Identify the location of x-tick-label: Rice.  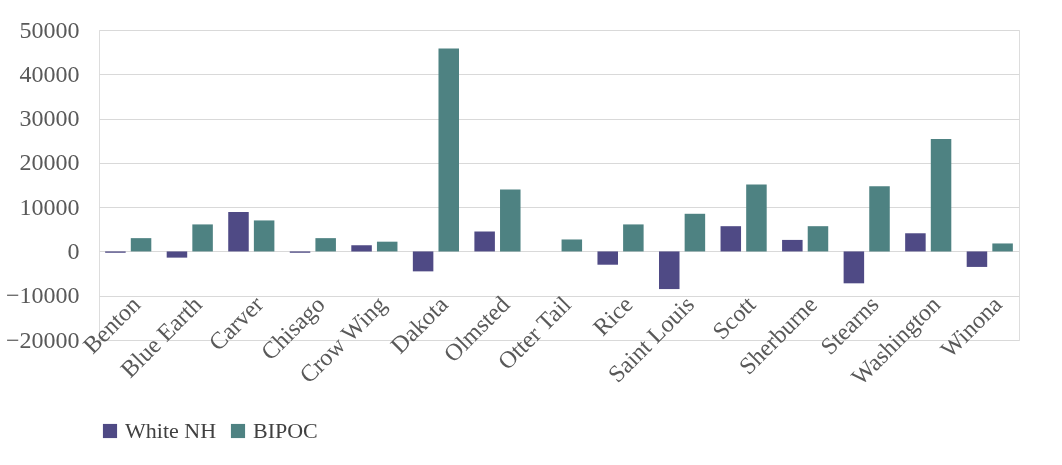
(613, 316).